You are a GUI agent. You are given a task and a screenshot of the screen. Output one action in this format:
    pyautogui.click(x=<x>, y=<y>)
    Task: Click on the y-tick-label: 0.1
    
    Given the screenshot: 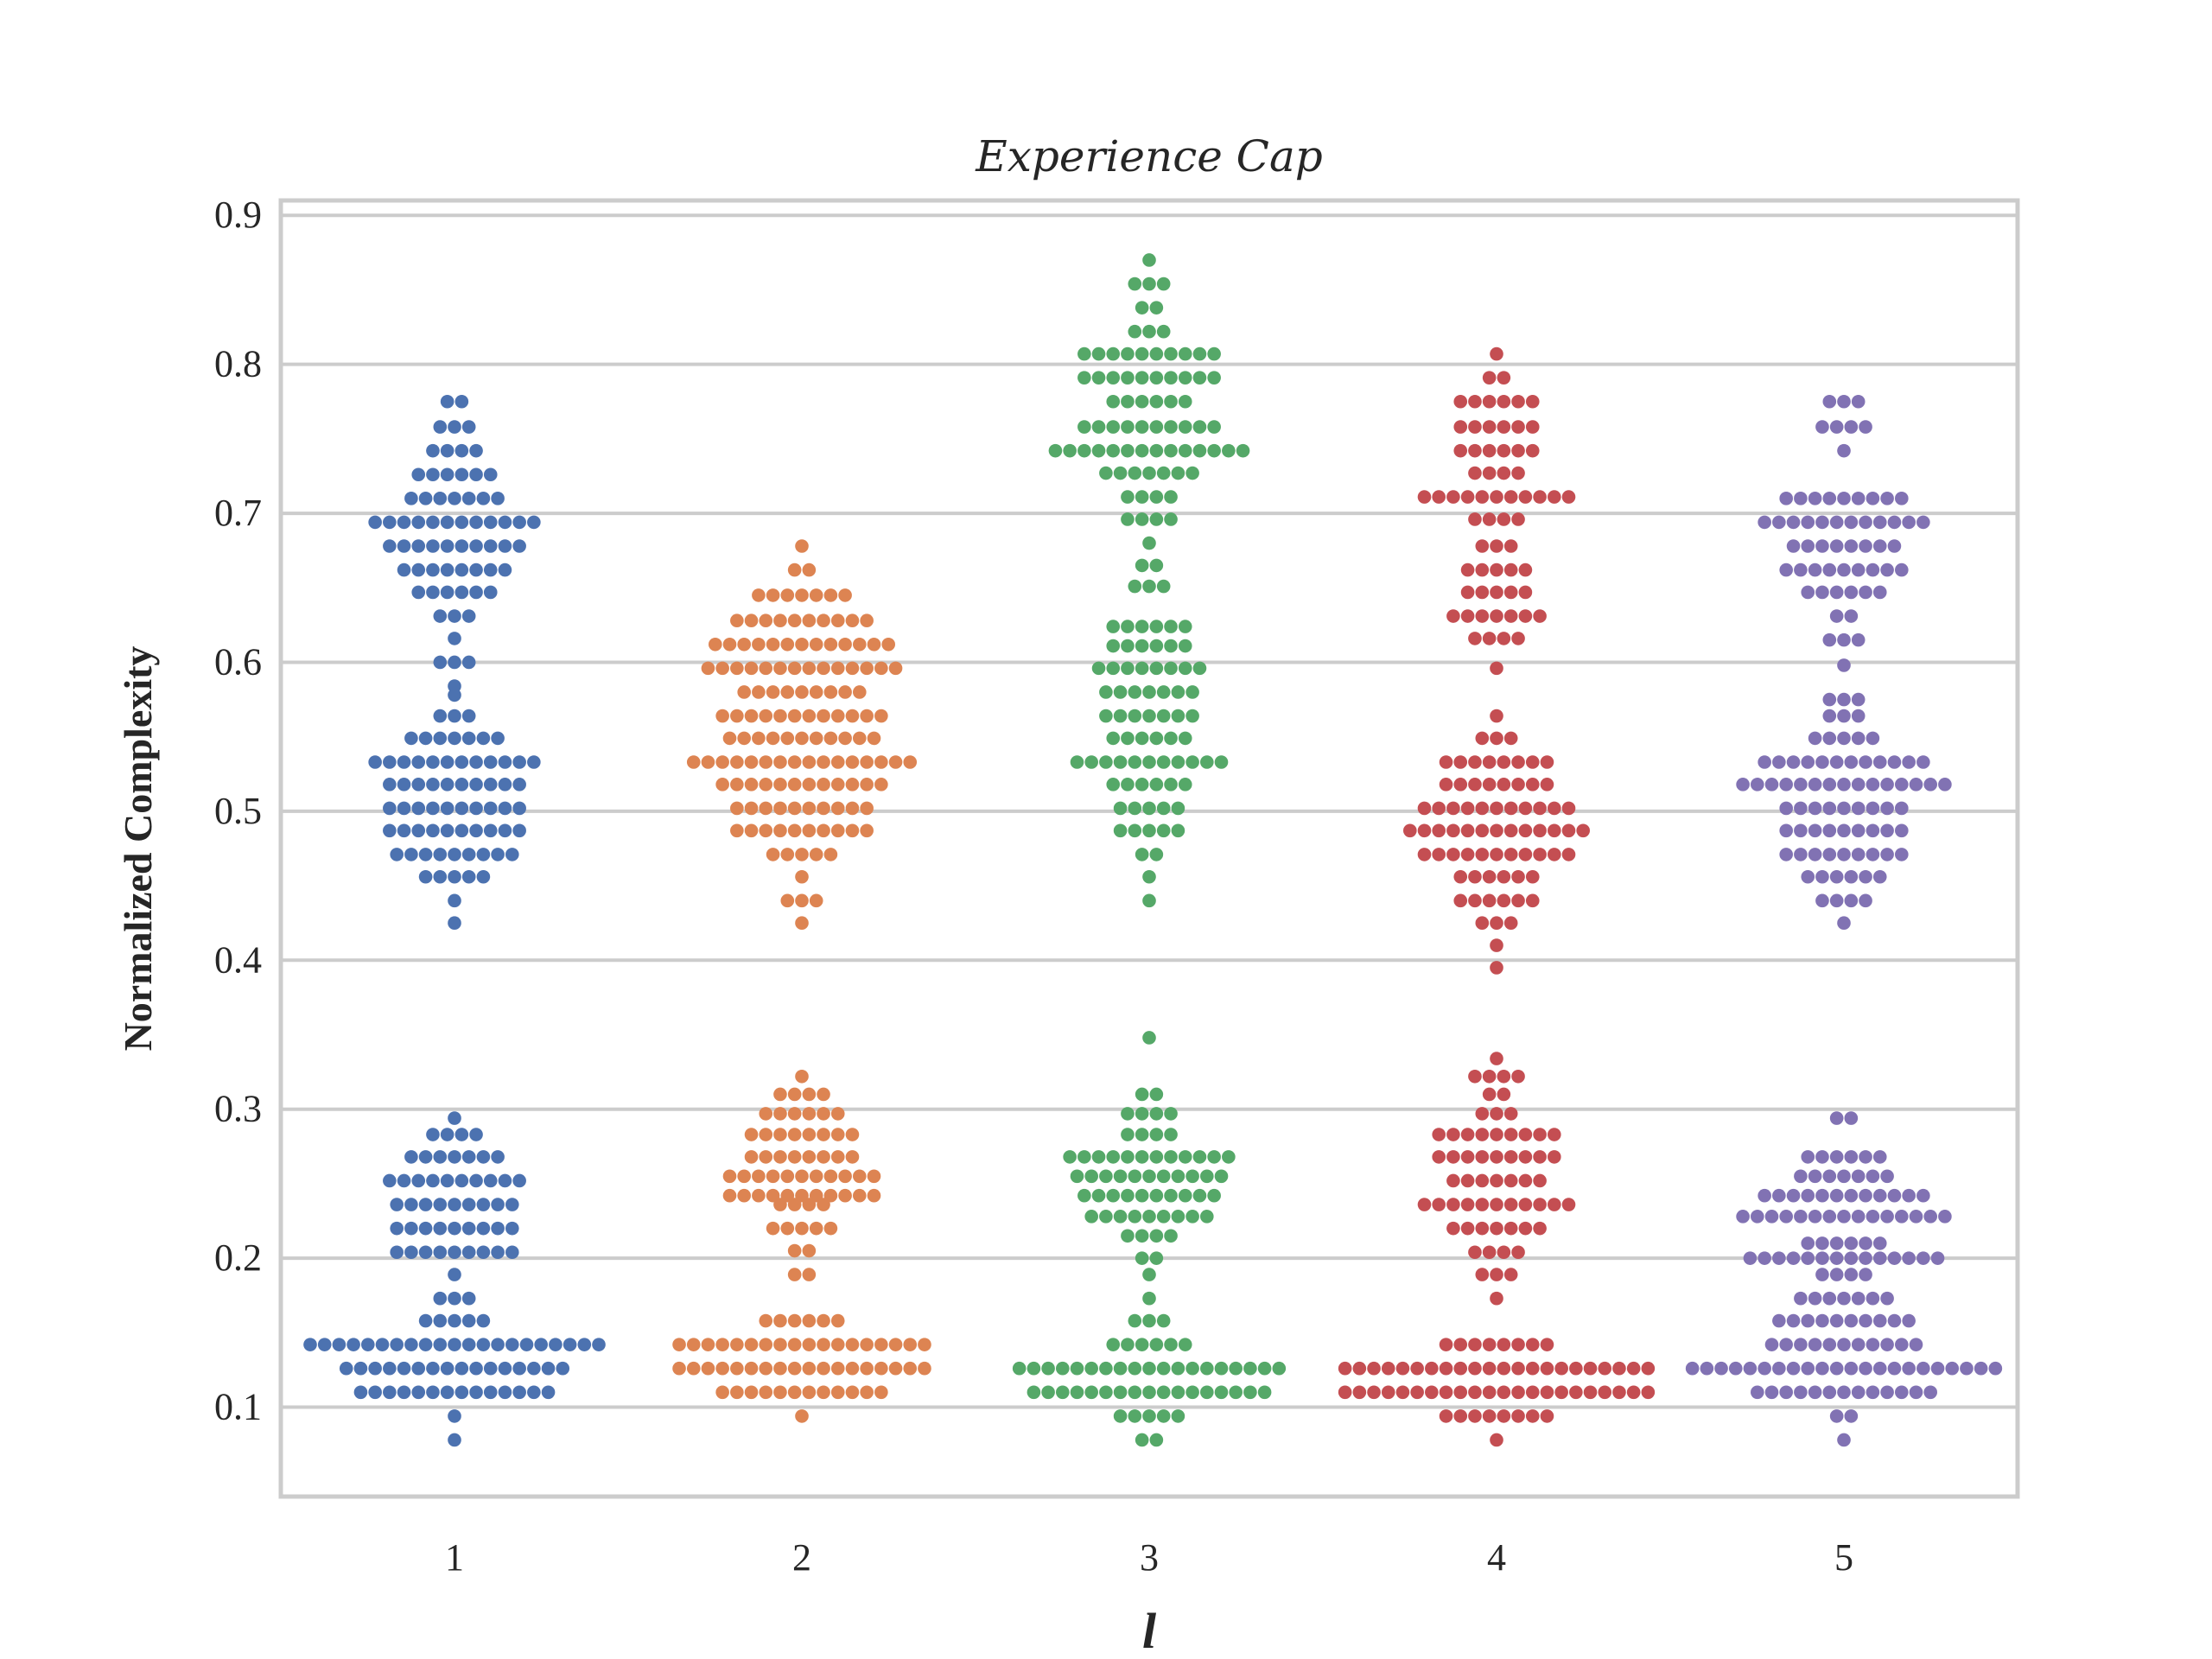 What is the action you would take?
    pyautogui.click(x=238, y=1407)
    